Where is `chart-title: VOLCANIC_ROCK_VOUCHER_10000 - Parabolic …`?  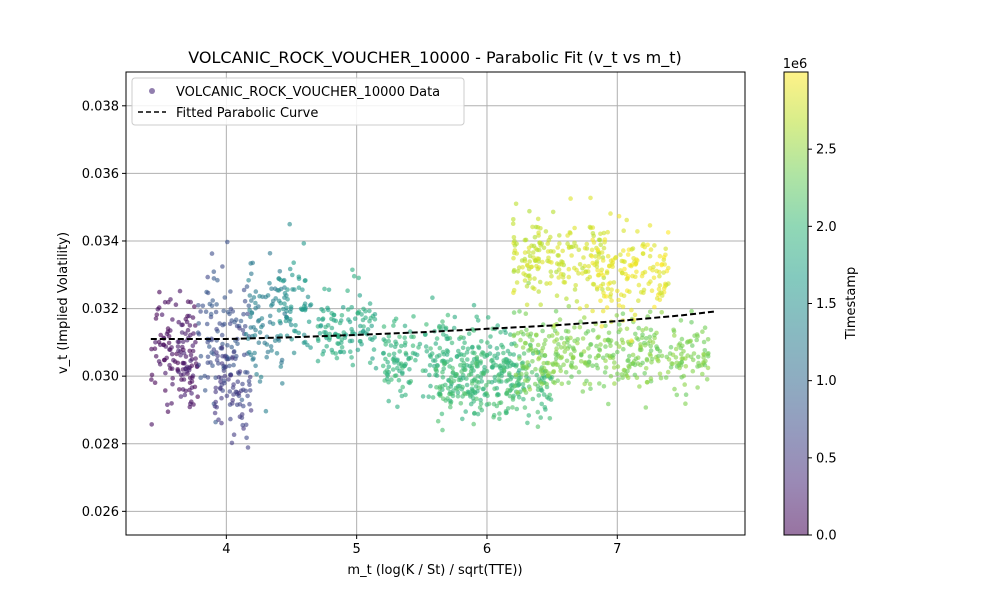 chart-title: VOLCANIC_ROCK_VOUCHER_10000 - Parabolic … is located at coordinates (435, 58).